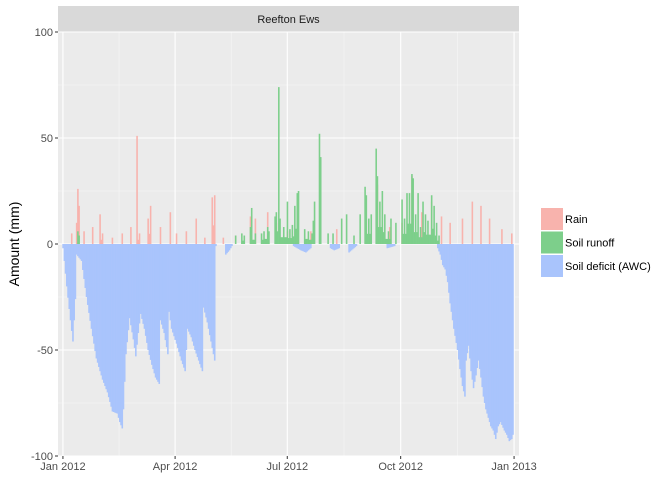 The width and height of the screenshot is (672, 480). I want to click on y-axis-title: Amount (mm), so click(14, 244).